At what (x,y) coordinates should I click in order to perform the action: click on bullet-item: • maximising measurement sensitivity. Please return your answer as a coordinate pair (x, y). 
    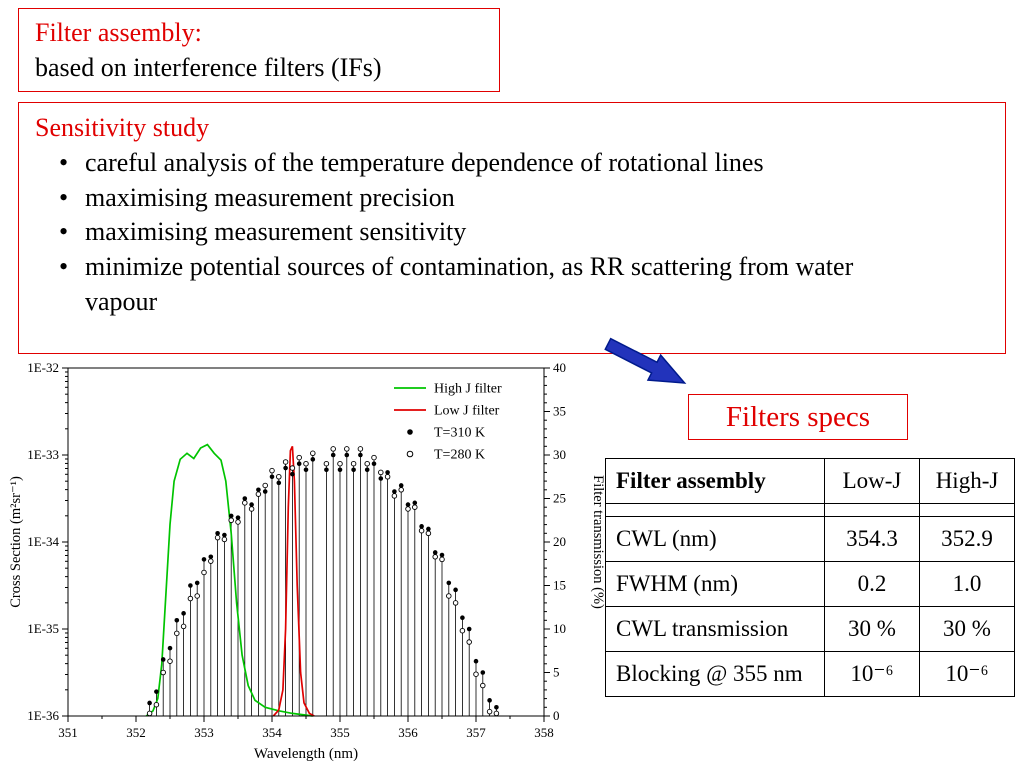
    Looking at the image, I should click on (524, 232).